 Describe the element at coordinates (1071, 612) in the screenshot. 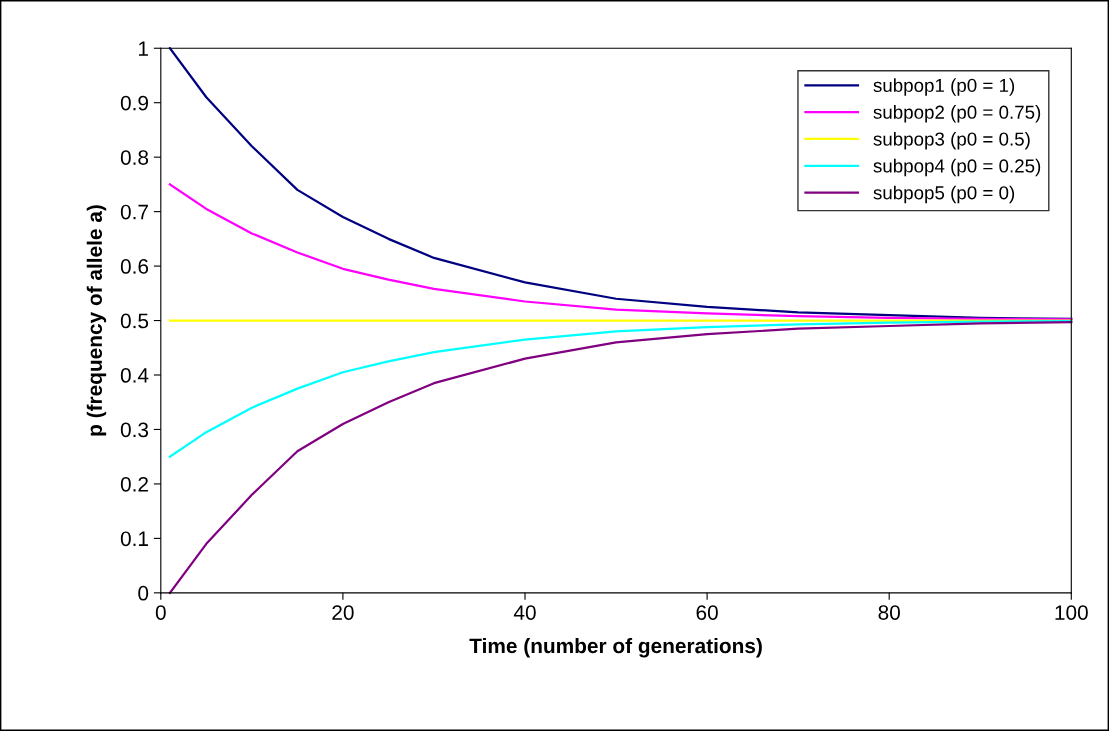

I see `x-tick-label: 100` at that location.